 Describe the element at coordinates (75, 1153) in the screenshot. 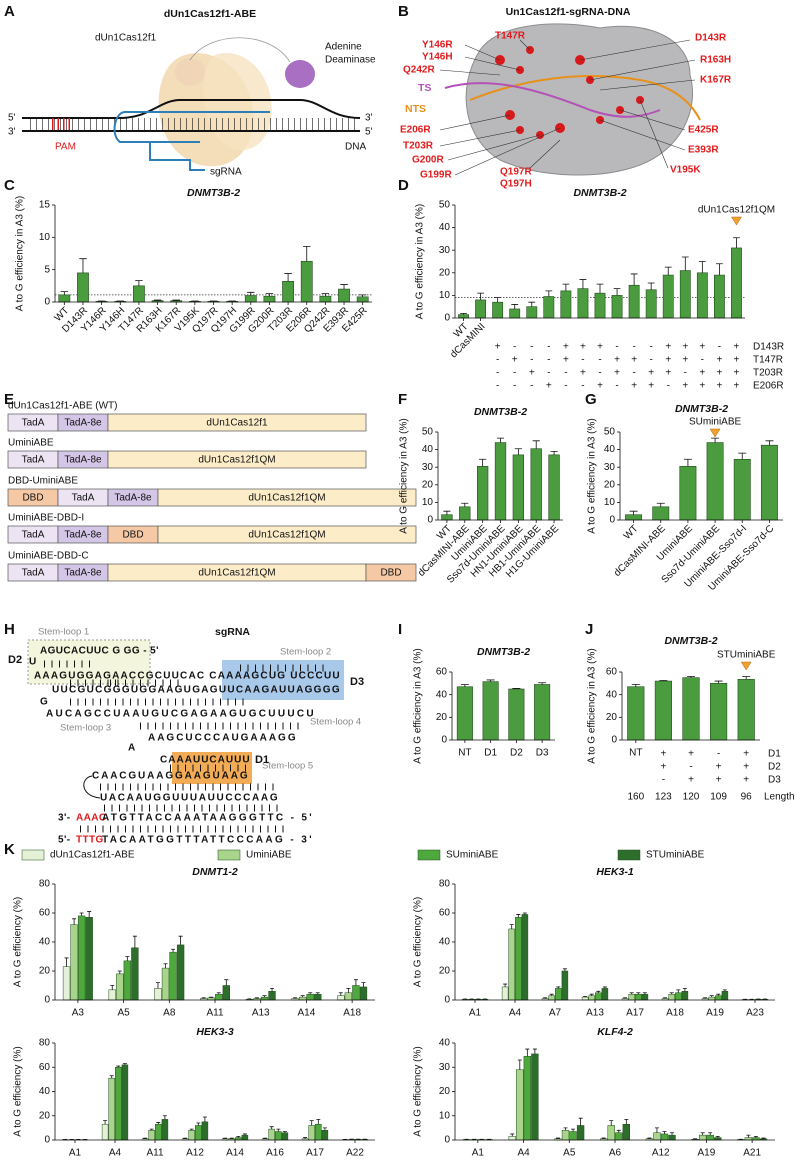

I see `x-tick-label: A1` at that location.